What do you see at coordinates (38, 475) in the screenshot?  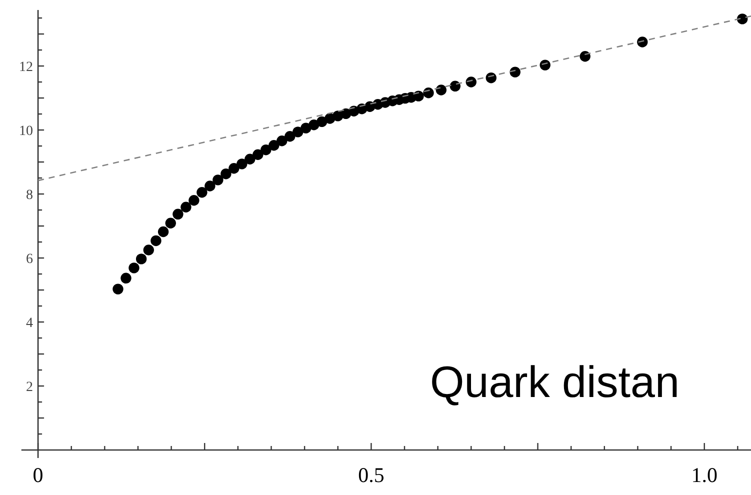 I see `x-tick-label: 0` at bounding box center [38, 475].